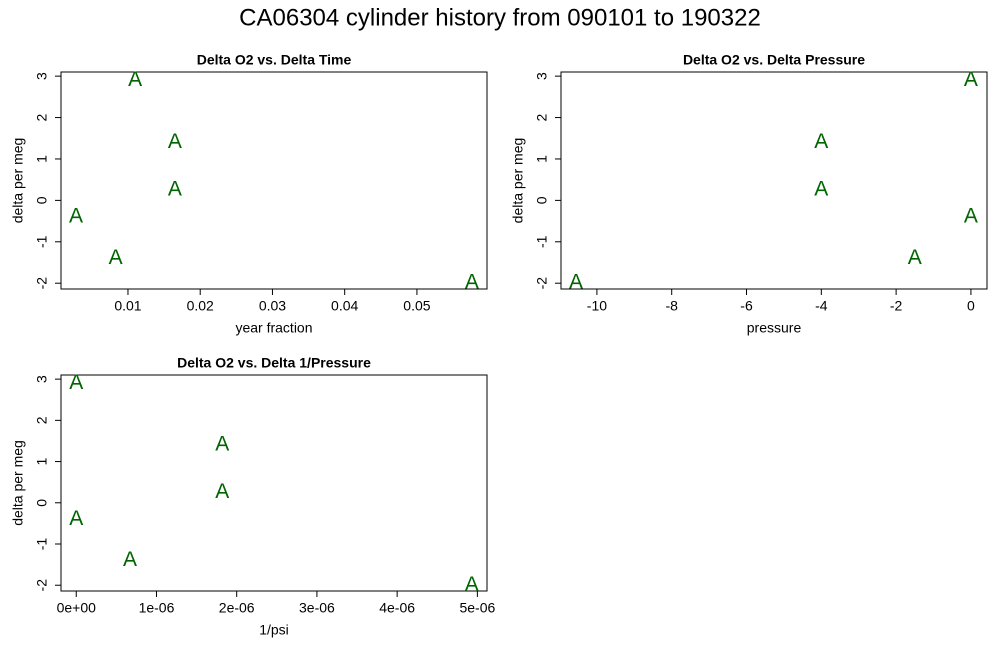  What do you see at coordinates (272, 306) in the screenshot?
I see `x-tick-label: 0.03` at bounding box center [272, 306].